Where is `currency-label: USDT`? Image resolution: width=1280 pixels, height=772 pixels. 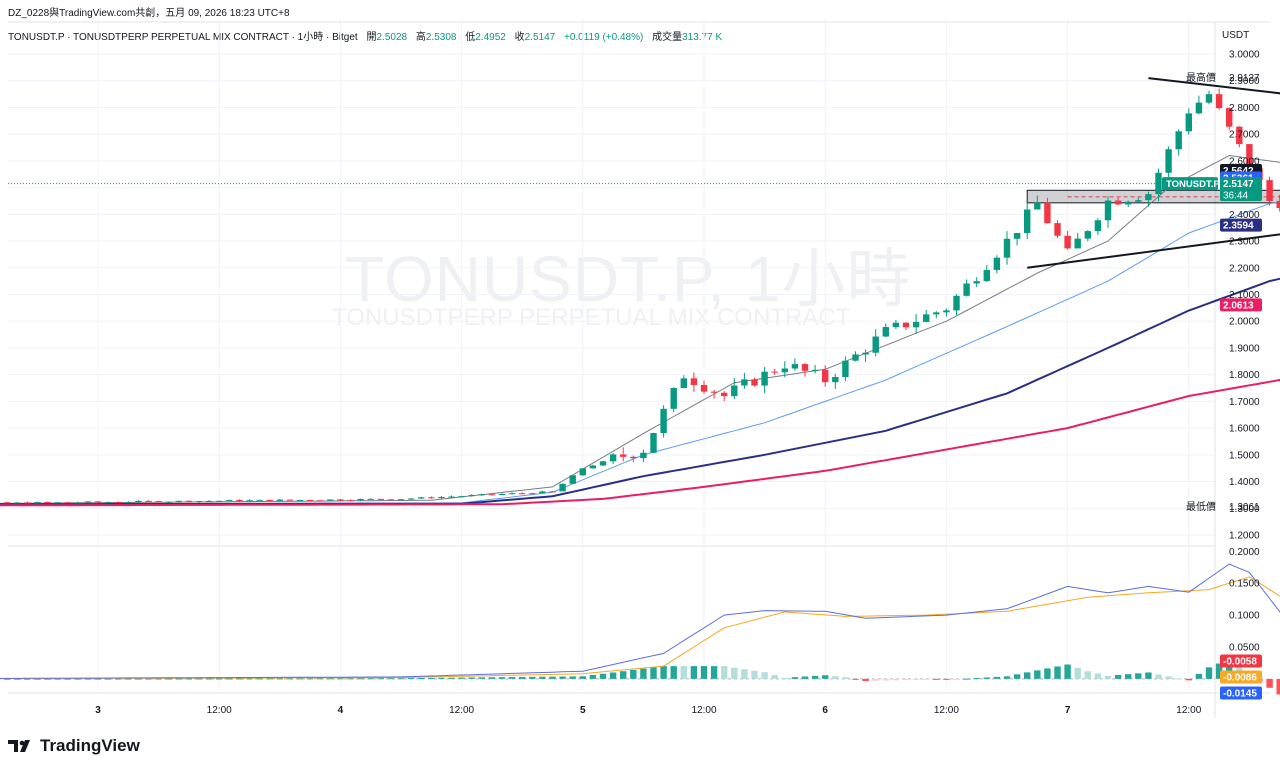
currency-label: USDT is located at coordinates (1236, 35).